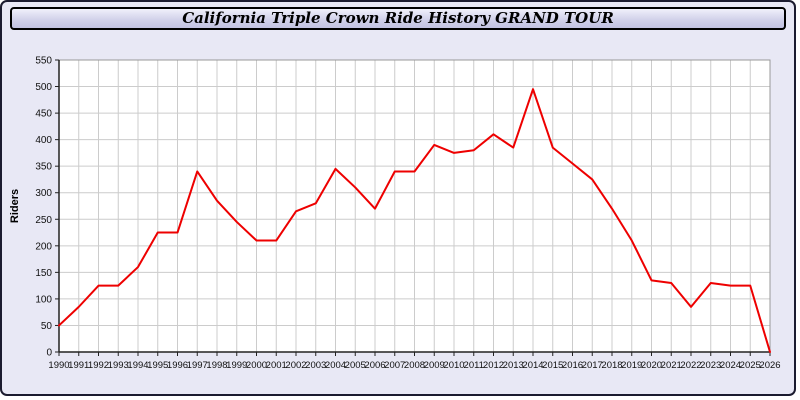  What do you see at coordinates (434, 365) in the screenshot?
I see `x-tick-label: 2009` at bounding box center [434, 365].